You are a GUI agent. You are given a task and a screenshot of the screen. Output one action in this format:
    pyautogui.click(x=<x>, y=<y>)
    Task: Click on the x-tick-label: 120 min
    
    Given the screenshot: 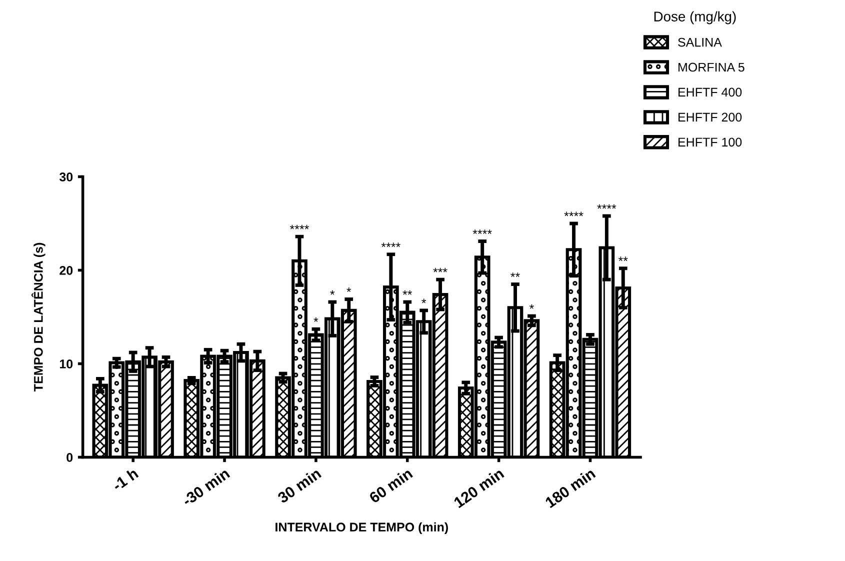 What is the action you would take?
    pyautogui.click(x=478, y=487)
    